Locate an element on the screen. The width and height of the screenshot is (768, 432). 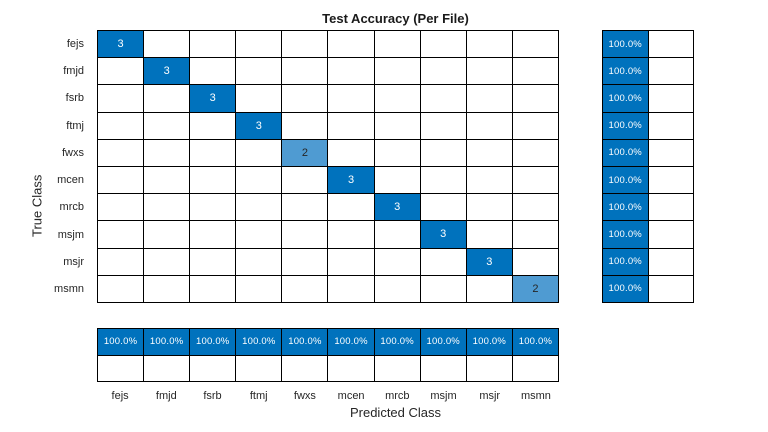
row-summary-incorrect-msjm is located at coordinates (670, 234).